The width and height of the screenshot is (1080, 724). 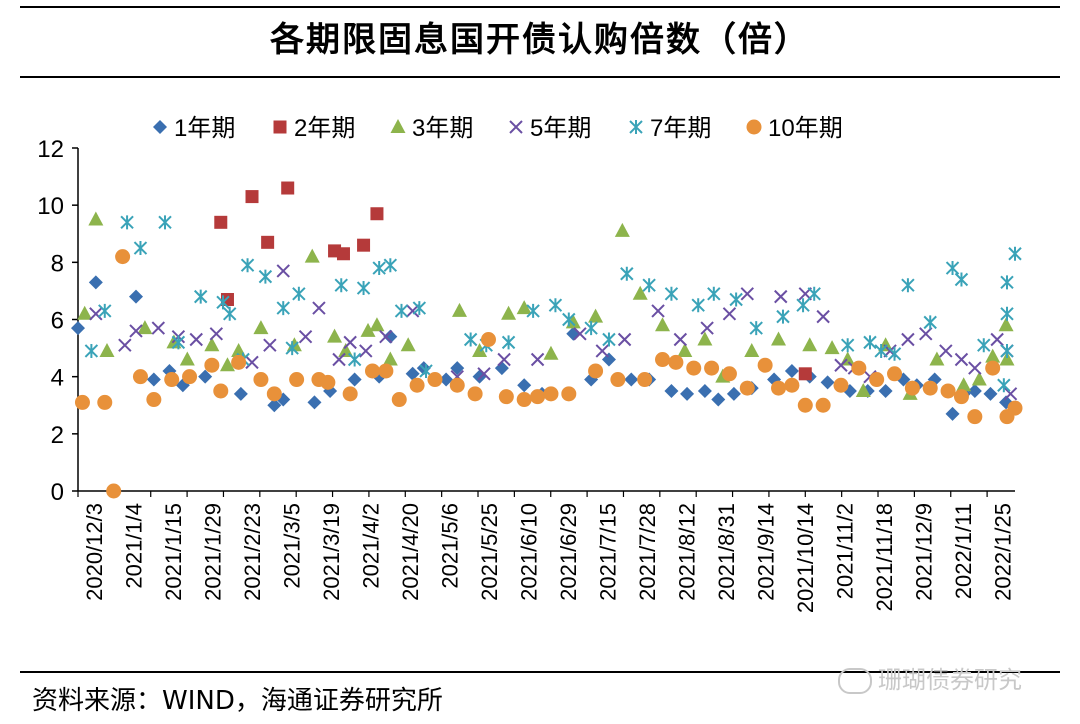 What do you see at coordinates (442, 128) in the screenshot?
I see `legend-label: 3年期` at bounding box center [442, 128].